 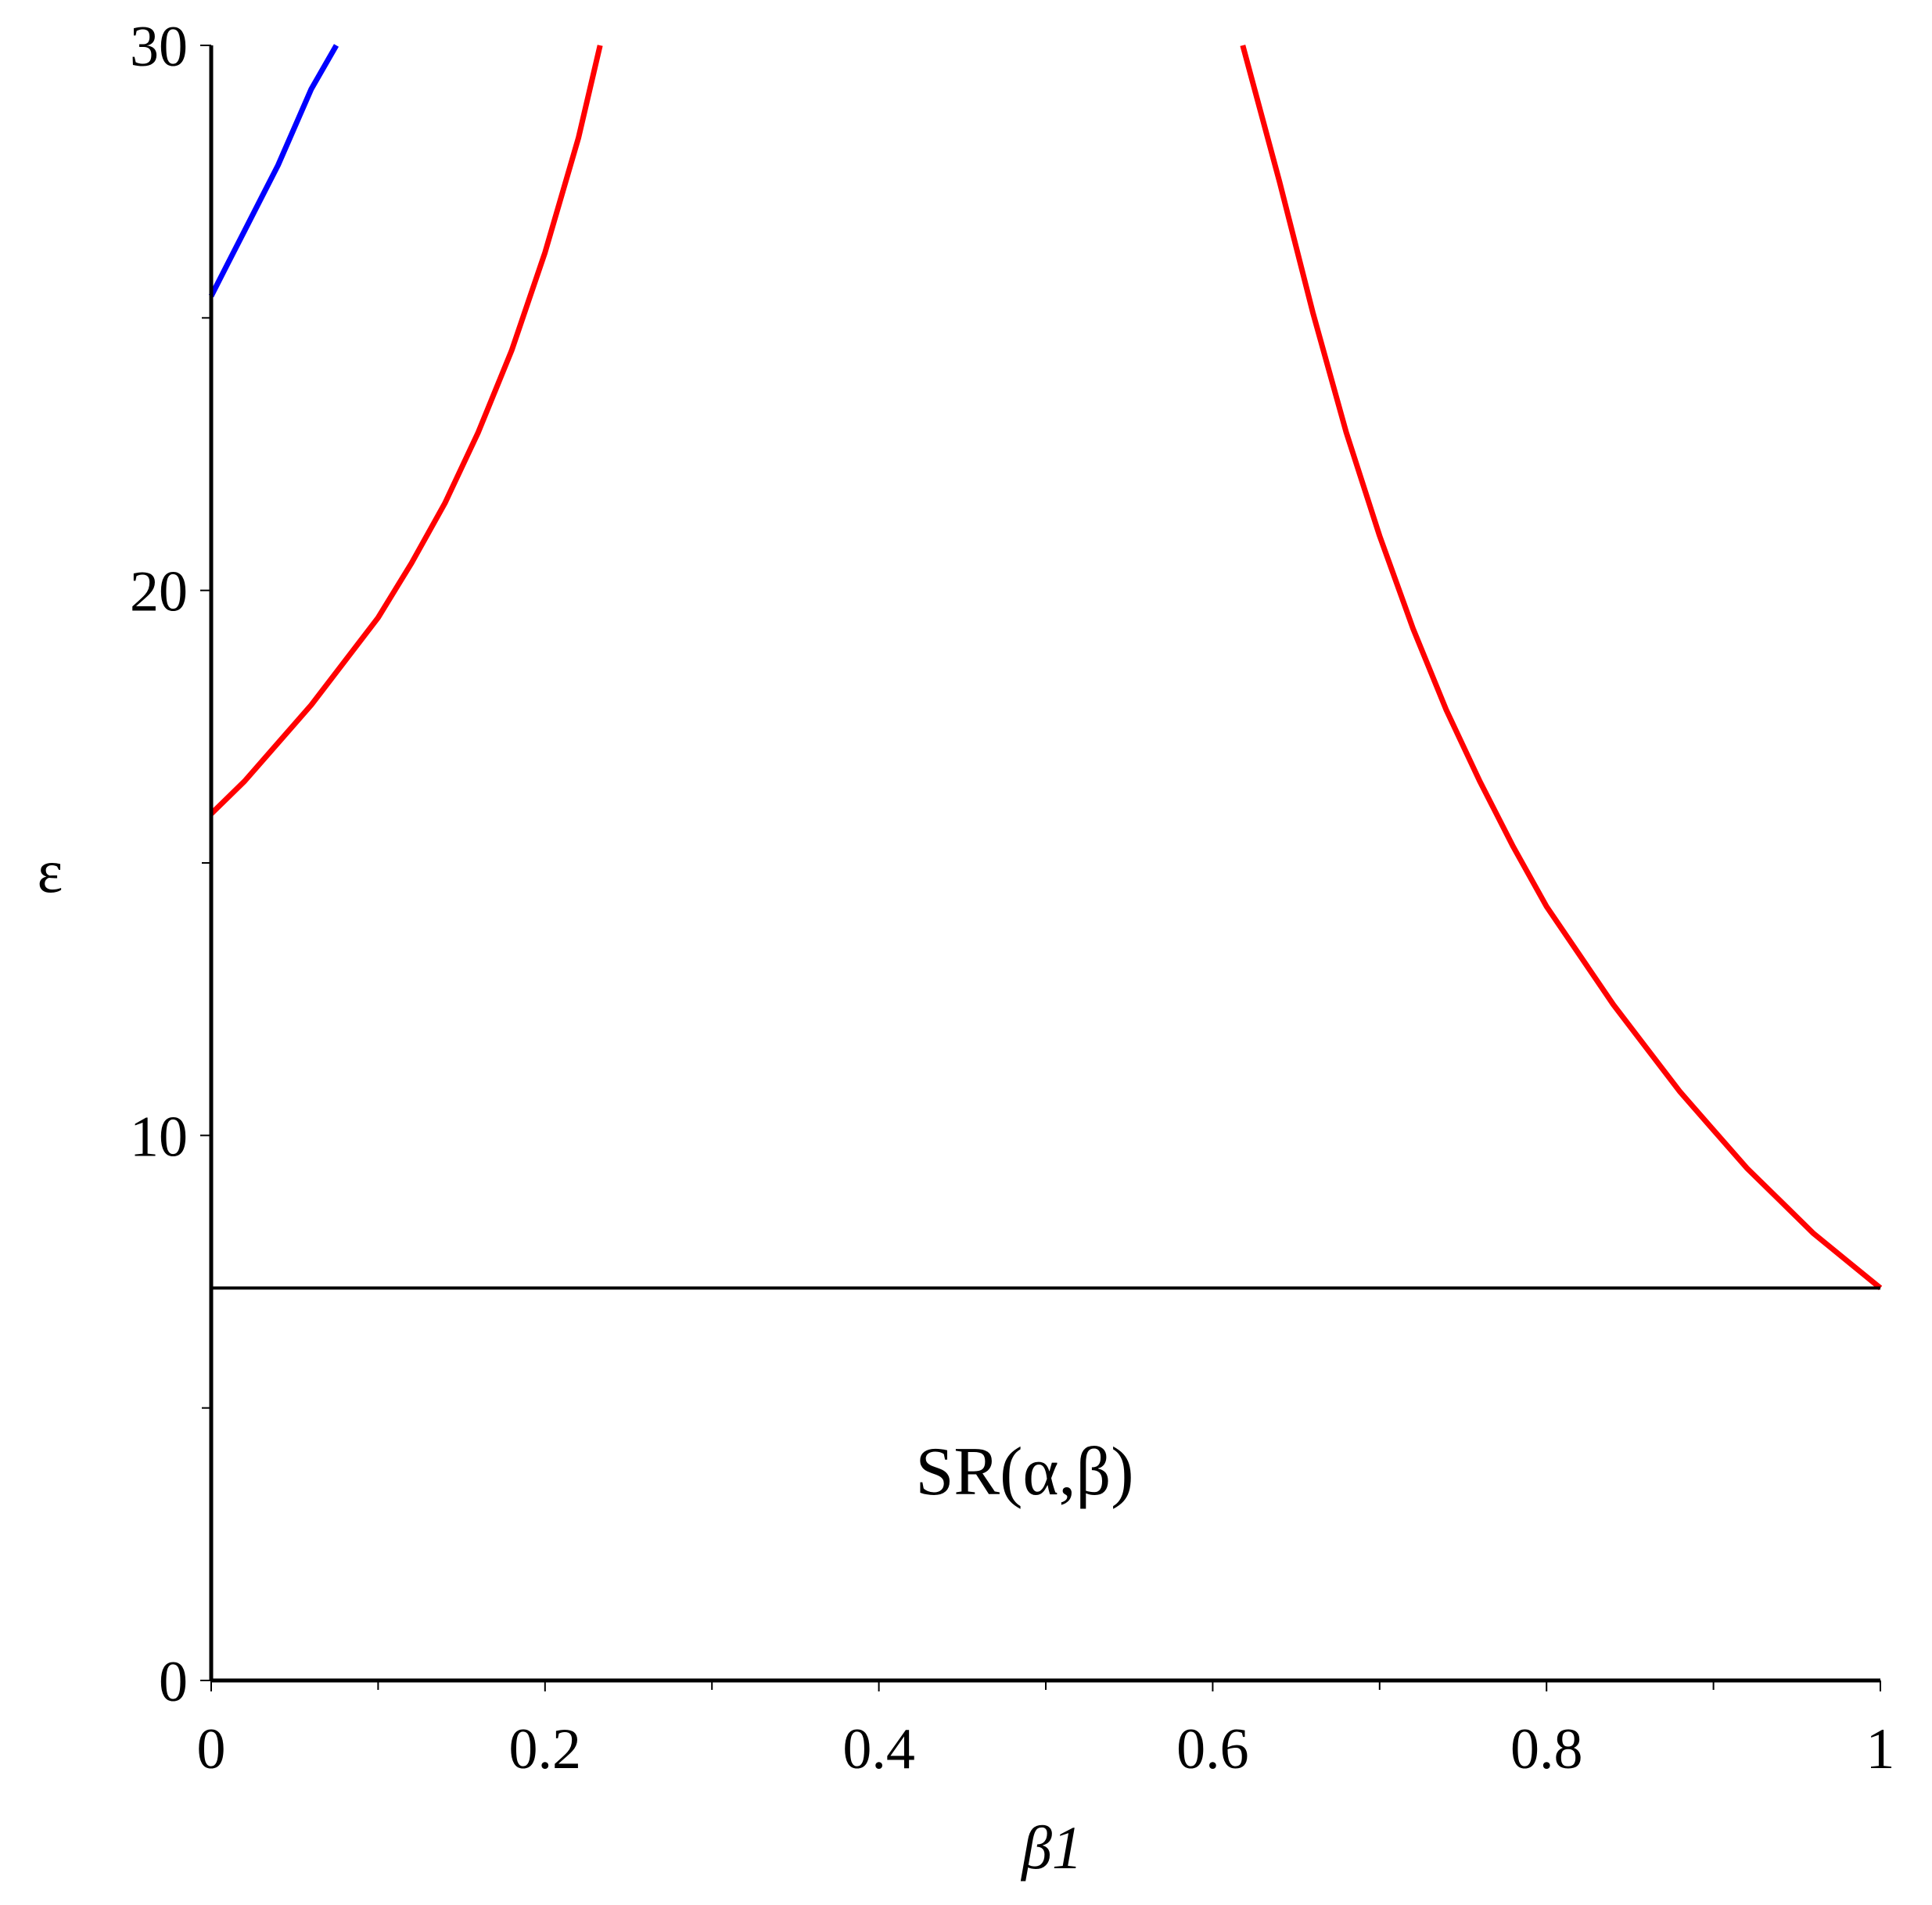 What do you see at coordinates (1024, 1472) in the screenshot?
I see `region-annotation: SR(α,β)` at bounding box center [1024, 1472].